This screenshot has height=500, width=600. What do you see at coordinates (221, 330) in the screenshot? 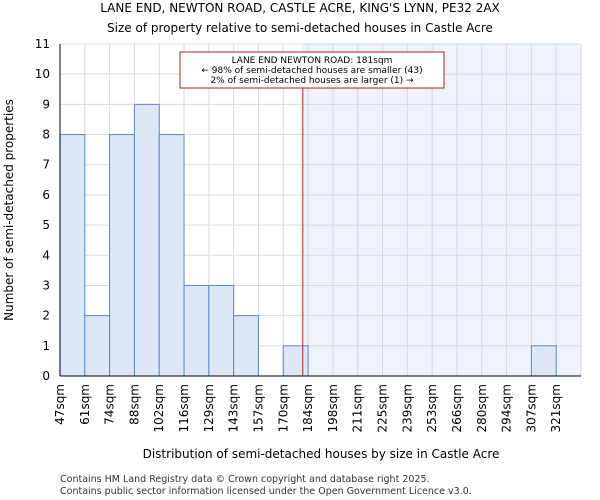
I see `bar-129sqm` at bounding box center [221, 330].